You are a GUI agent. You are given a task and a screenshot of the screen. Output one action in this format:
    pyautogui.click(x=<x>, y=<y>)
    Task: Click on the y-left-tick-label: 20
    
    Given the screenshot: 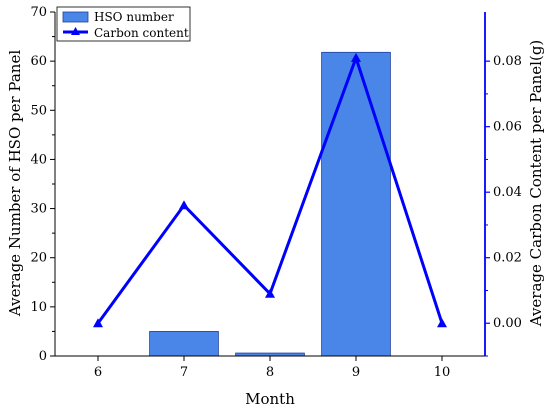 What is the action you would take?
    pyautogui.click(x=38, y=258)
    